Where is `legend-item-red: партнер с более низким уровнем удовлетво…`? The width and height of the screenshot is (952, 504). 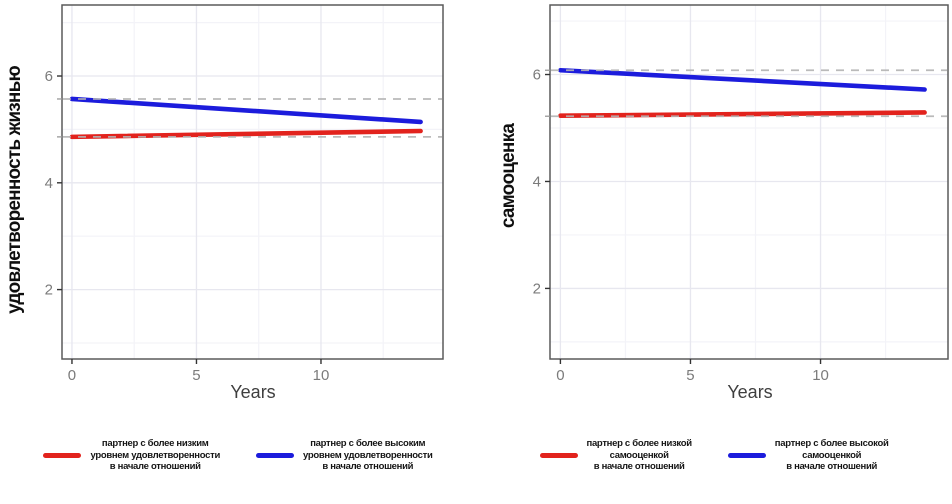
legend-item-red: партнер с более низким уровнем удовлетво… is located at coordinates (131, 455).